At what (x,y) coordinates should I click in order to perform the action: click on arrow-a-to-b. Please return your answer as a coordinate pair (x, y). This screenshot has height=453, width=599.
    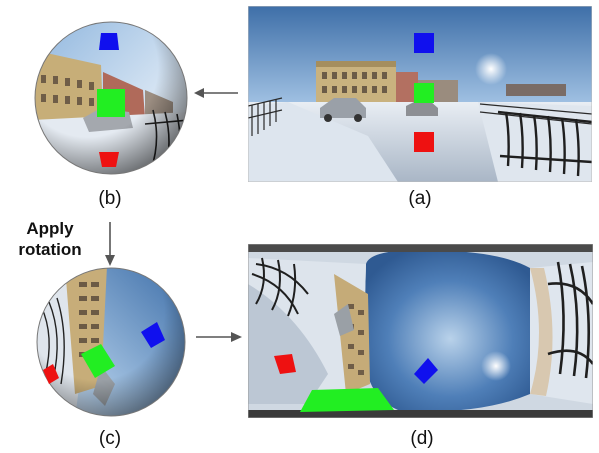
    Looking at the image, I should click on (216, 93).